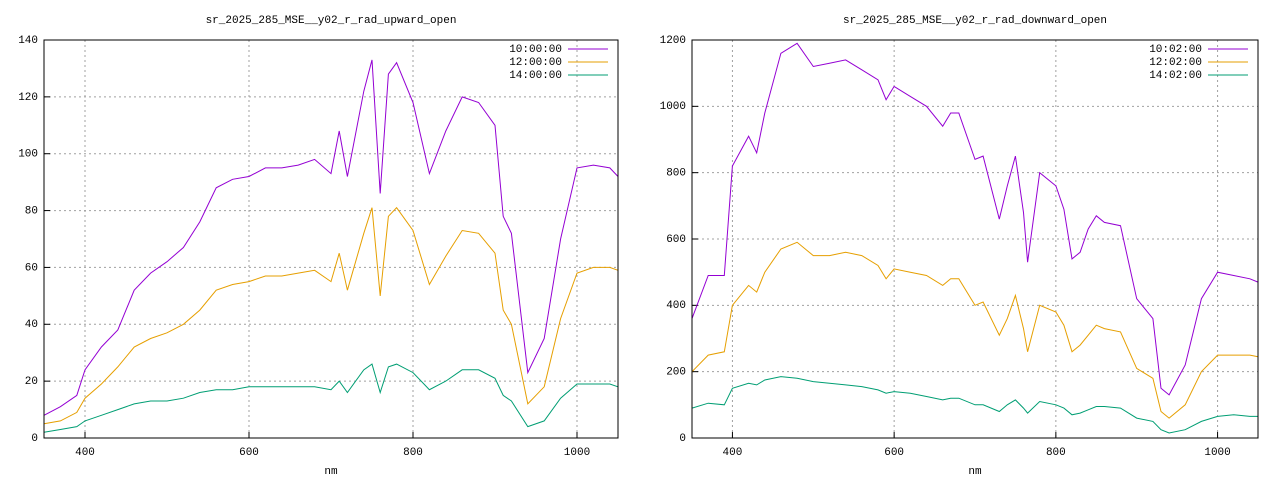 The height and width of the screenshot is (480, 1280). I want to click on legend-label: 14:00:00, so click(535, 76).